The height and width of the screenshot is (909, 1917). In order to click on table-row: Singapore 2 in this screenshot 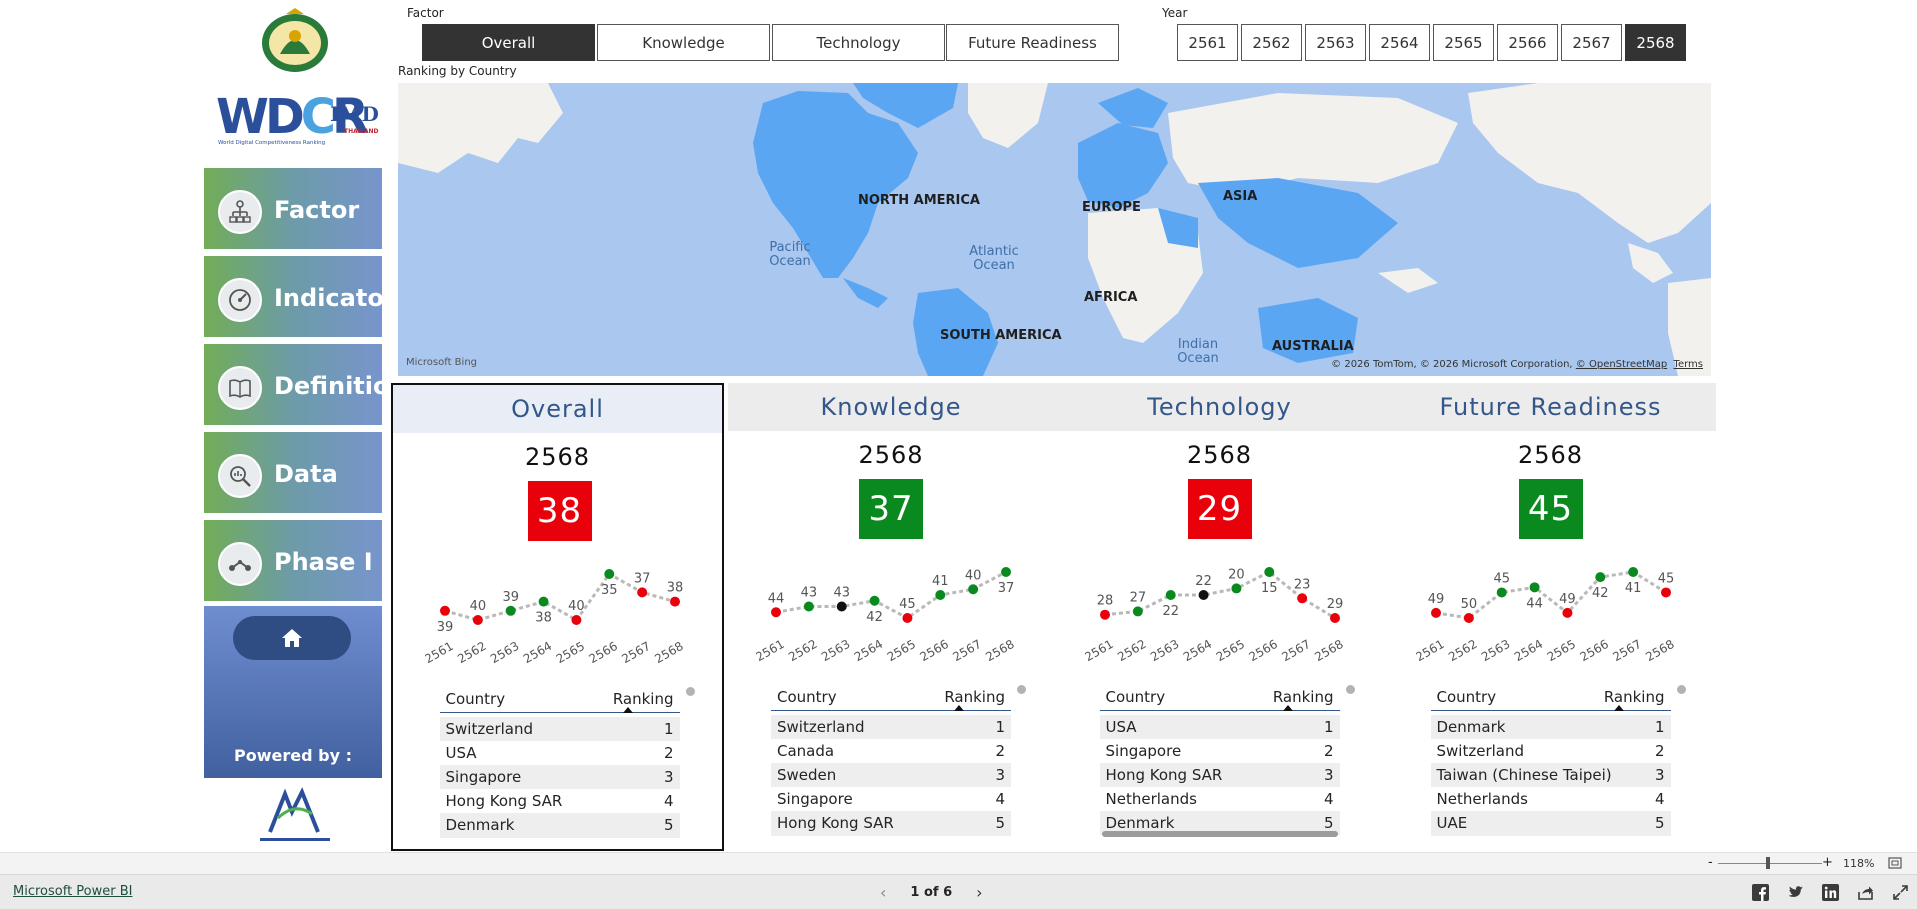, I will do `click(1220, 751)`.